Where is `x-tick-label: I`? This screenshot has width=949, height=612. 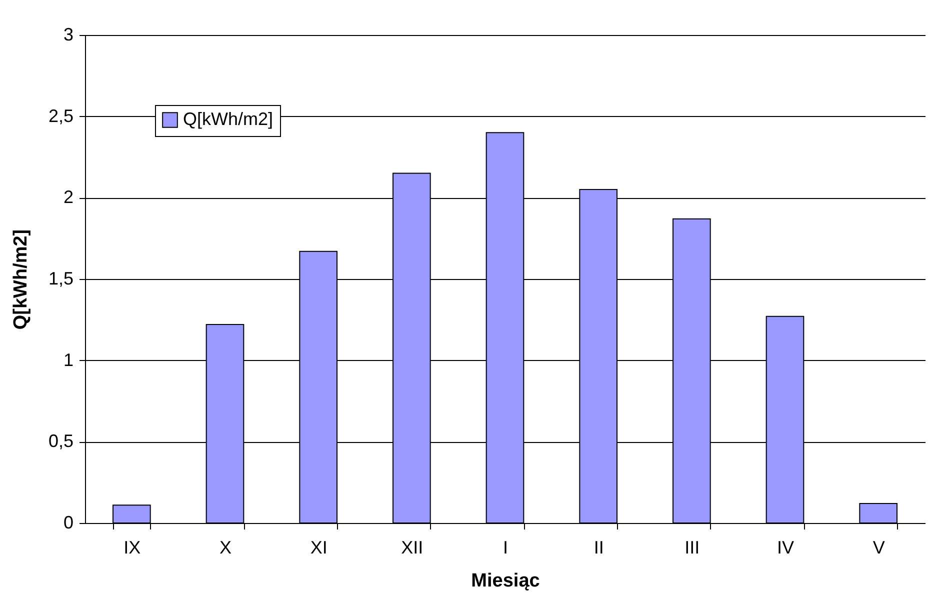
x-tick-label: I is located at coordinates (505, 548).